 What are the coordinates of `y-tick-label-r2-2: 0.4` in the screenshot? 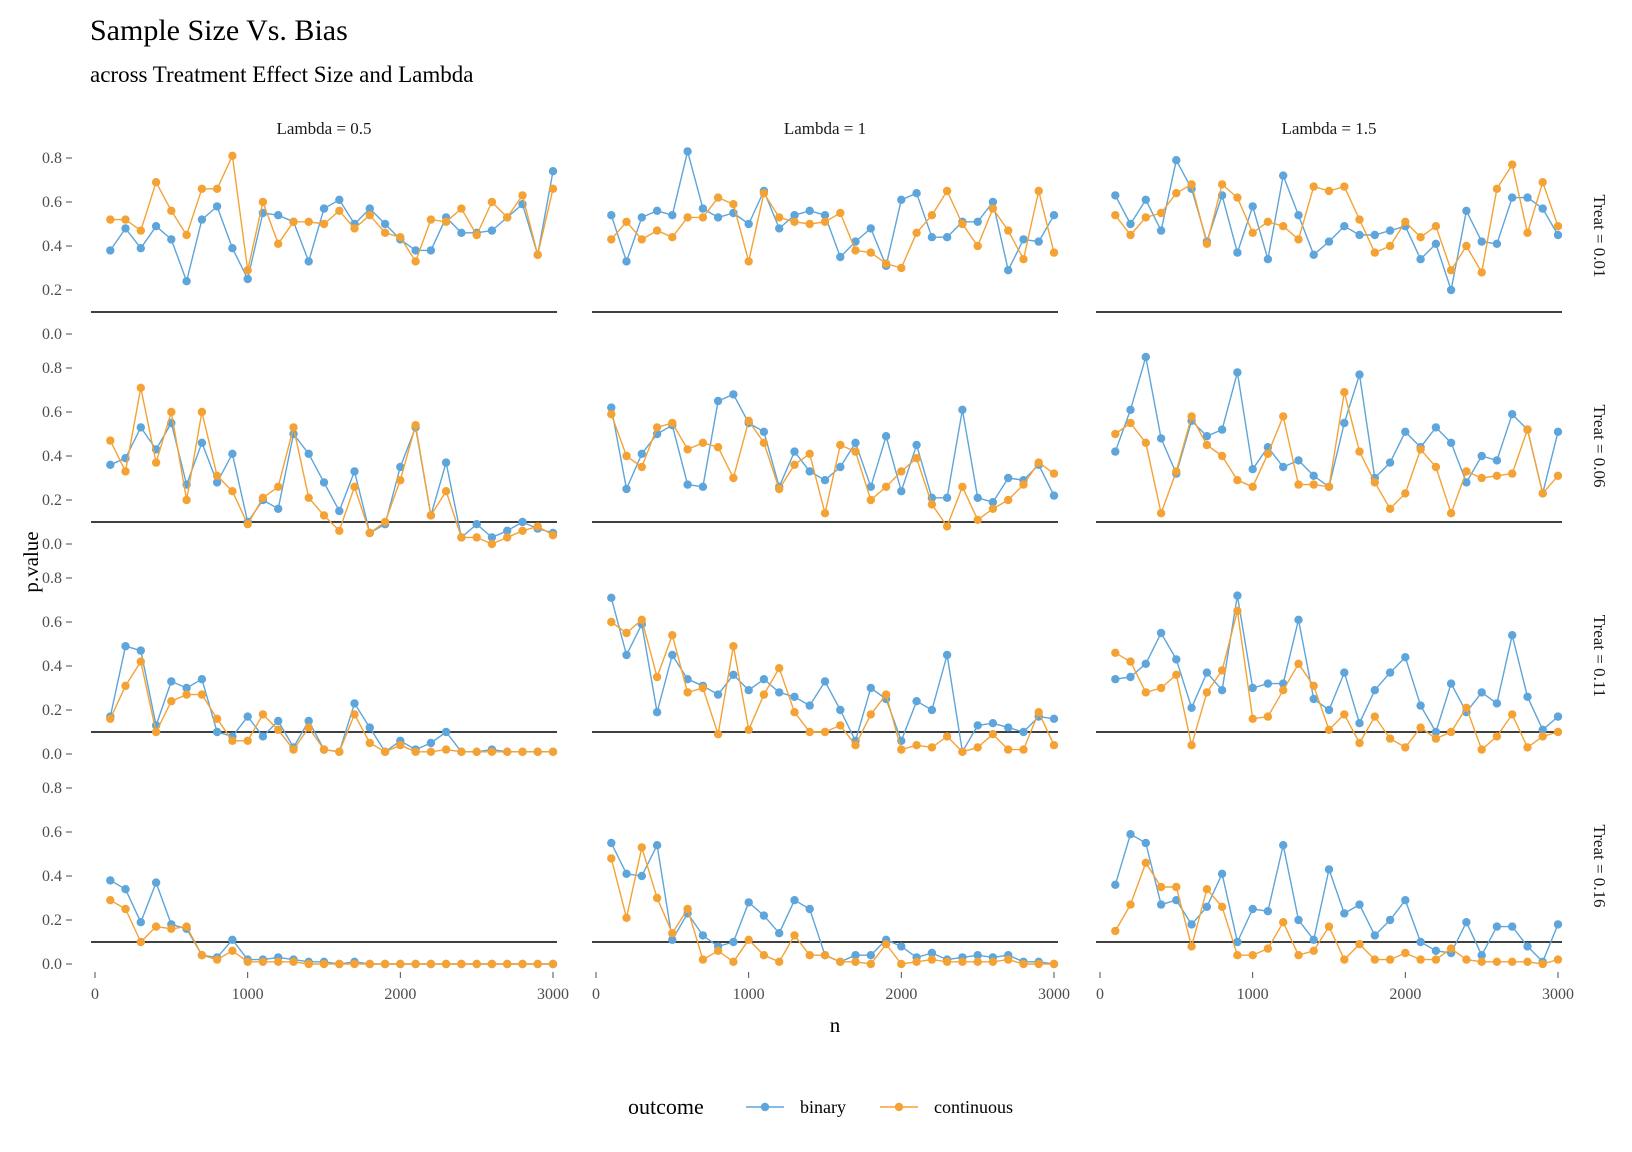 It's located at (52, 666).